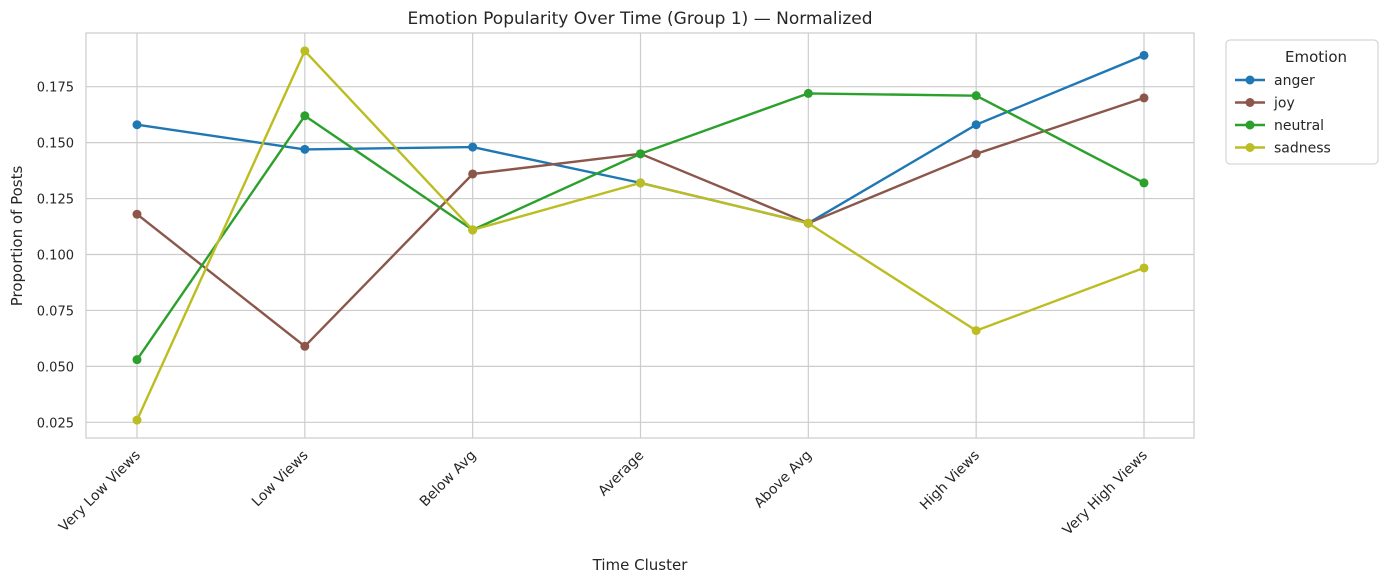 Image resolution: width=1385 pixels, height=584 pixels. I want to click on legend-item-sadness: sadness, so click(1283, 149).